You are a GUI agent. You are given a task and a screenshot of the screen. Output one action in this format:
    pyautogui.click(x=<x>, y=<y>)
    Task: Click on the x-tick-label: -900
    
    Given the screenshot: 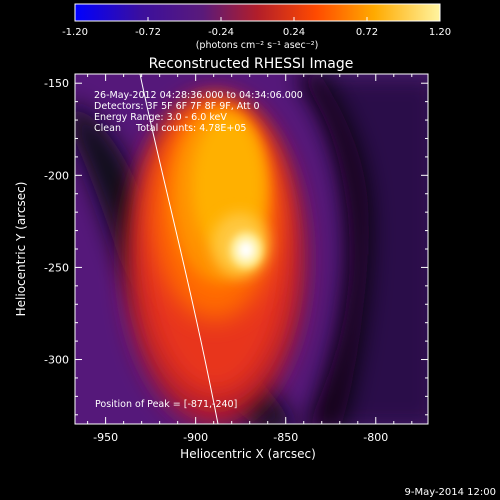 What is the action you would take?
    pyautogui.click(x=195, y=437)
    